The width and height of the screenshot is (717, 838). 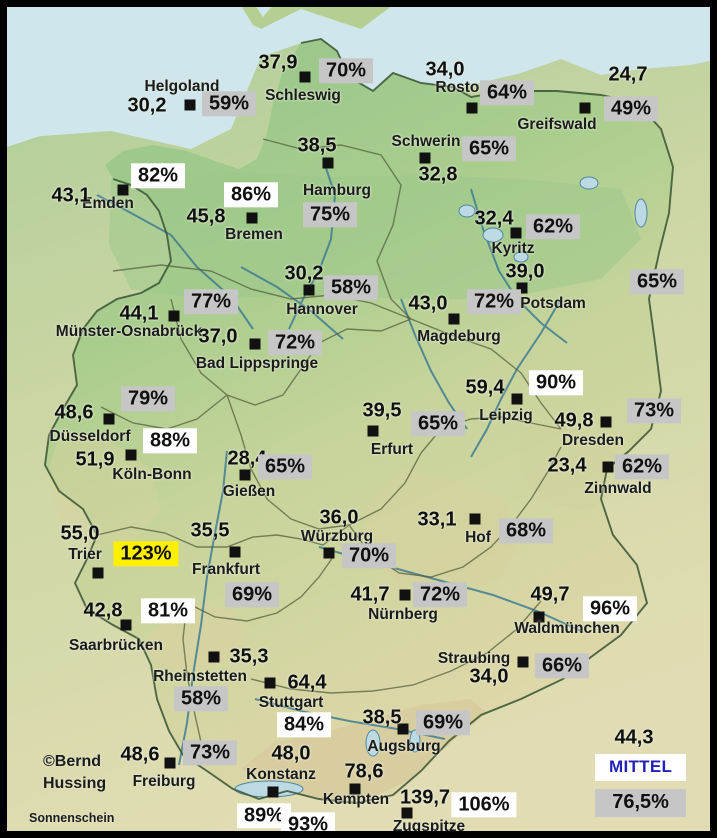 I want to click on station-name-label: Hamburg, so click(x=337, y=190).